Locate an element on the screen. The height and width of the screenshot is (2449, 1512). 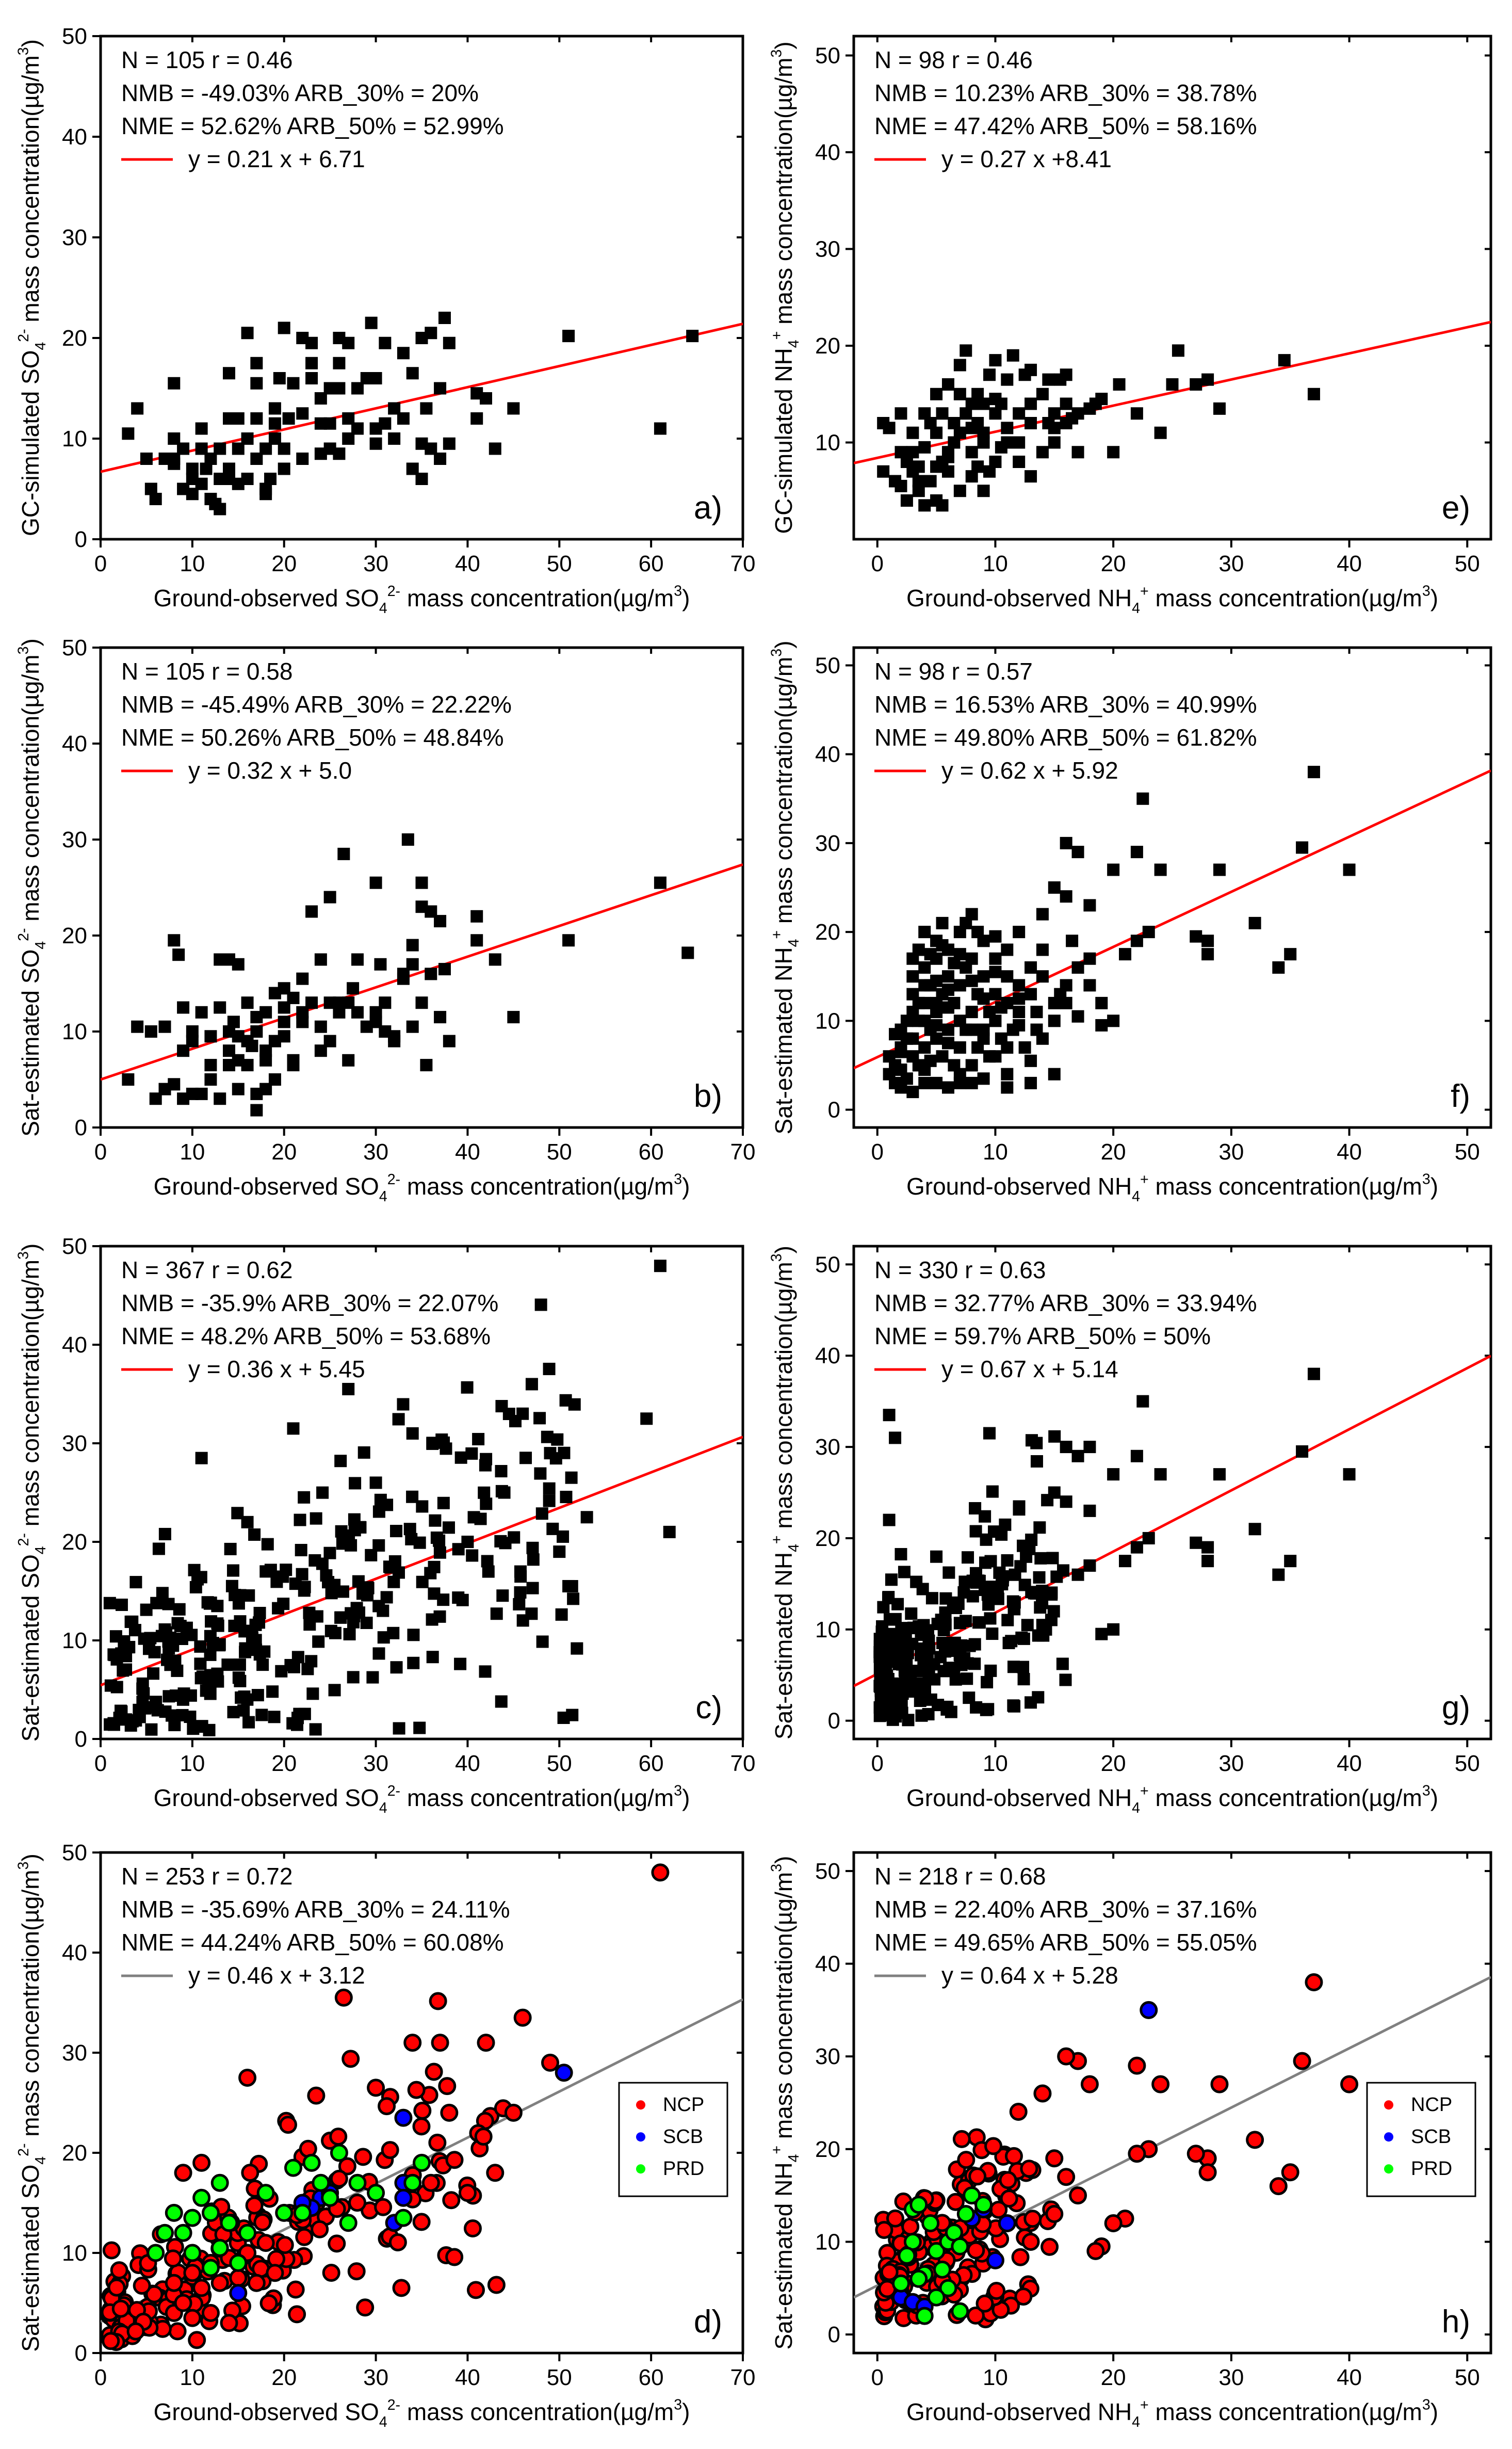
panel-tag: b) is located at coordinates (708, 1096).